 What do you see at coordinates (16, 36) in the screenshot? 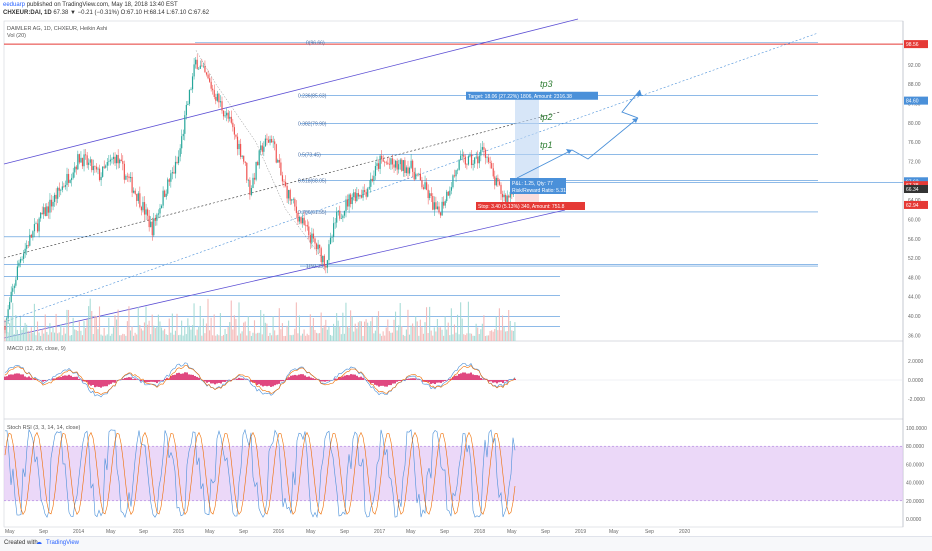
I see `volume-label: Vol (20)` at bounding box center [16, 36].